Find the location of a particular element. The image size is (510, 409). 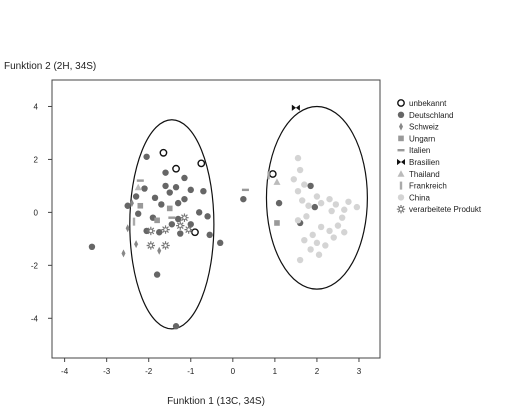

legend-label-8: Frankreich is located at coordinates (428, 186).